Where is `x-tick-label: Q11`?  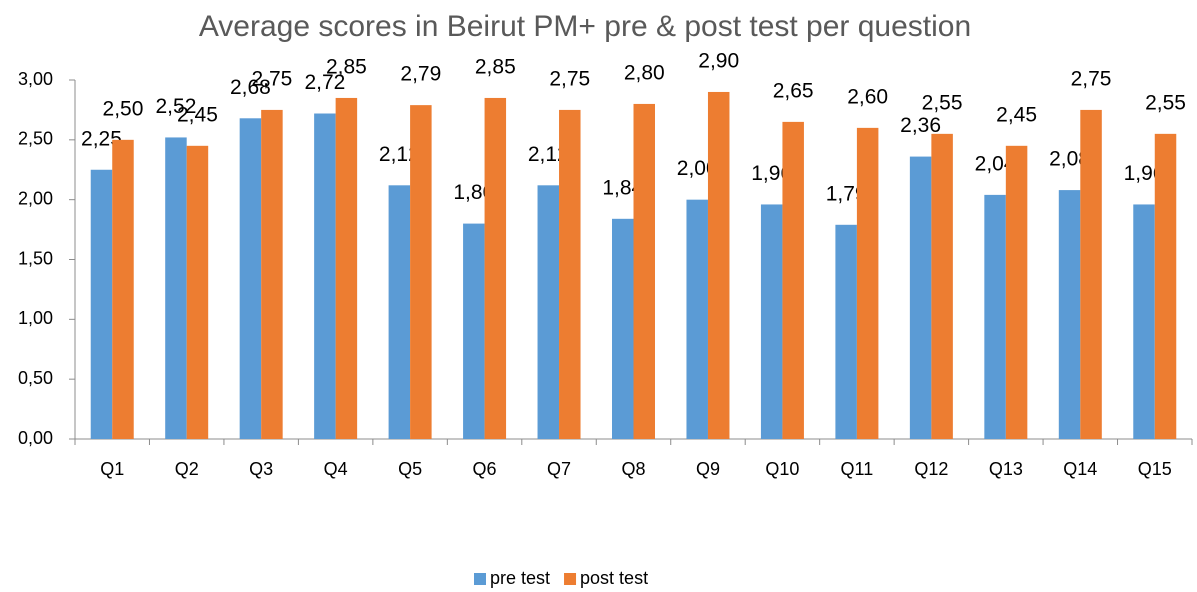
x-tick-label: Q11 is located at coordinates (857, 469).